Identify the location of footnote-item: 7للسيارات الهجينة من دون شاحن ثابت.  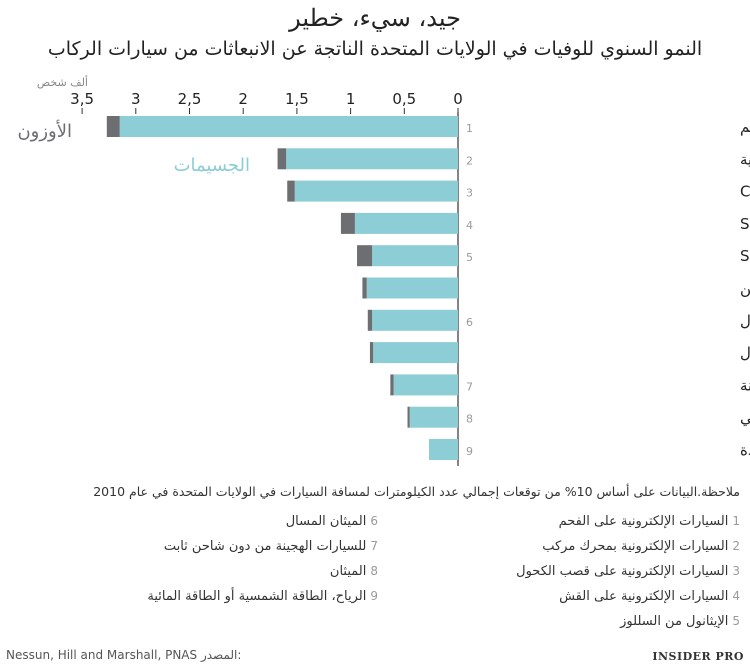
(271, 546).